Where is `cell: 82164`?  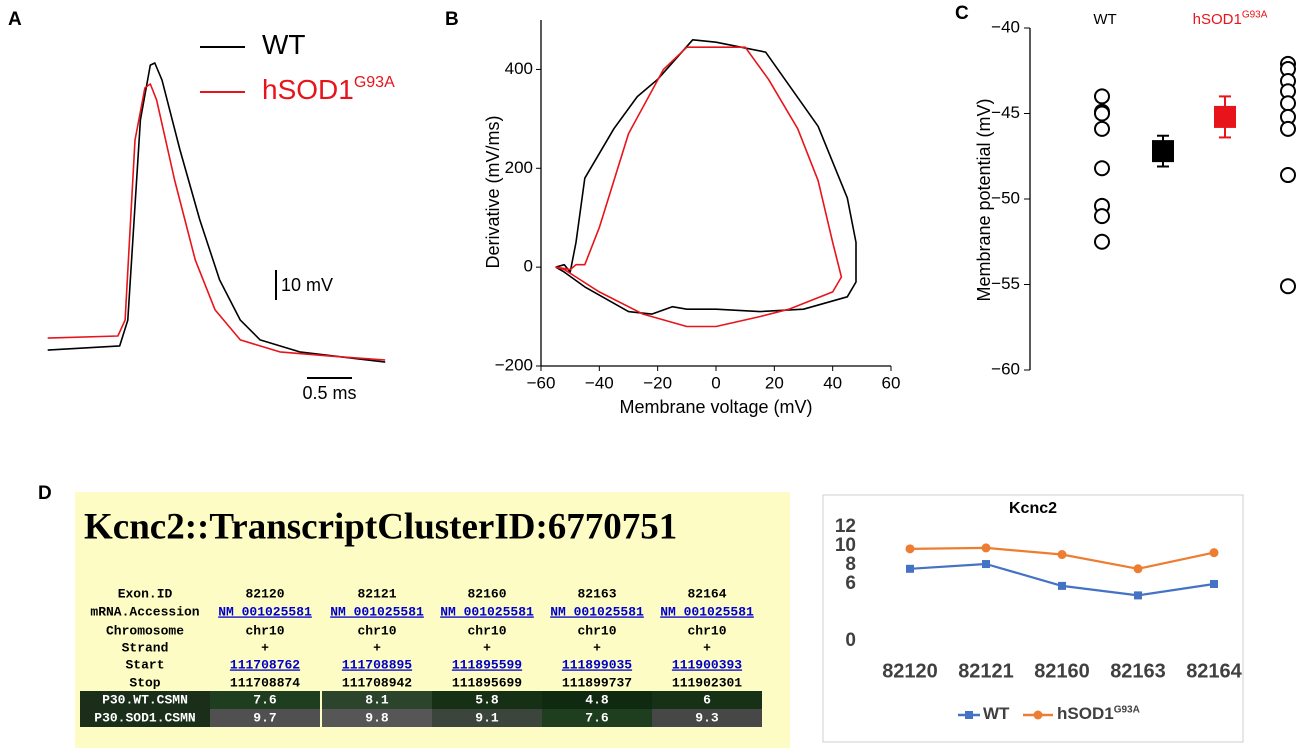 cell: 82164 is located at coordinates (706, 593).